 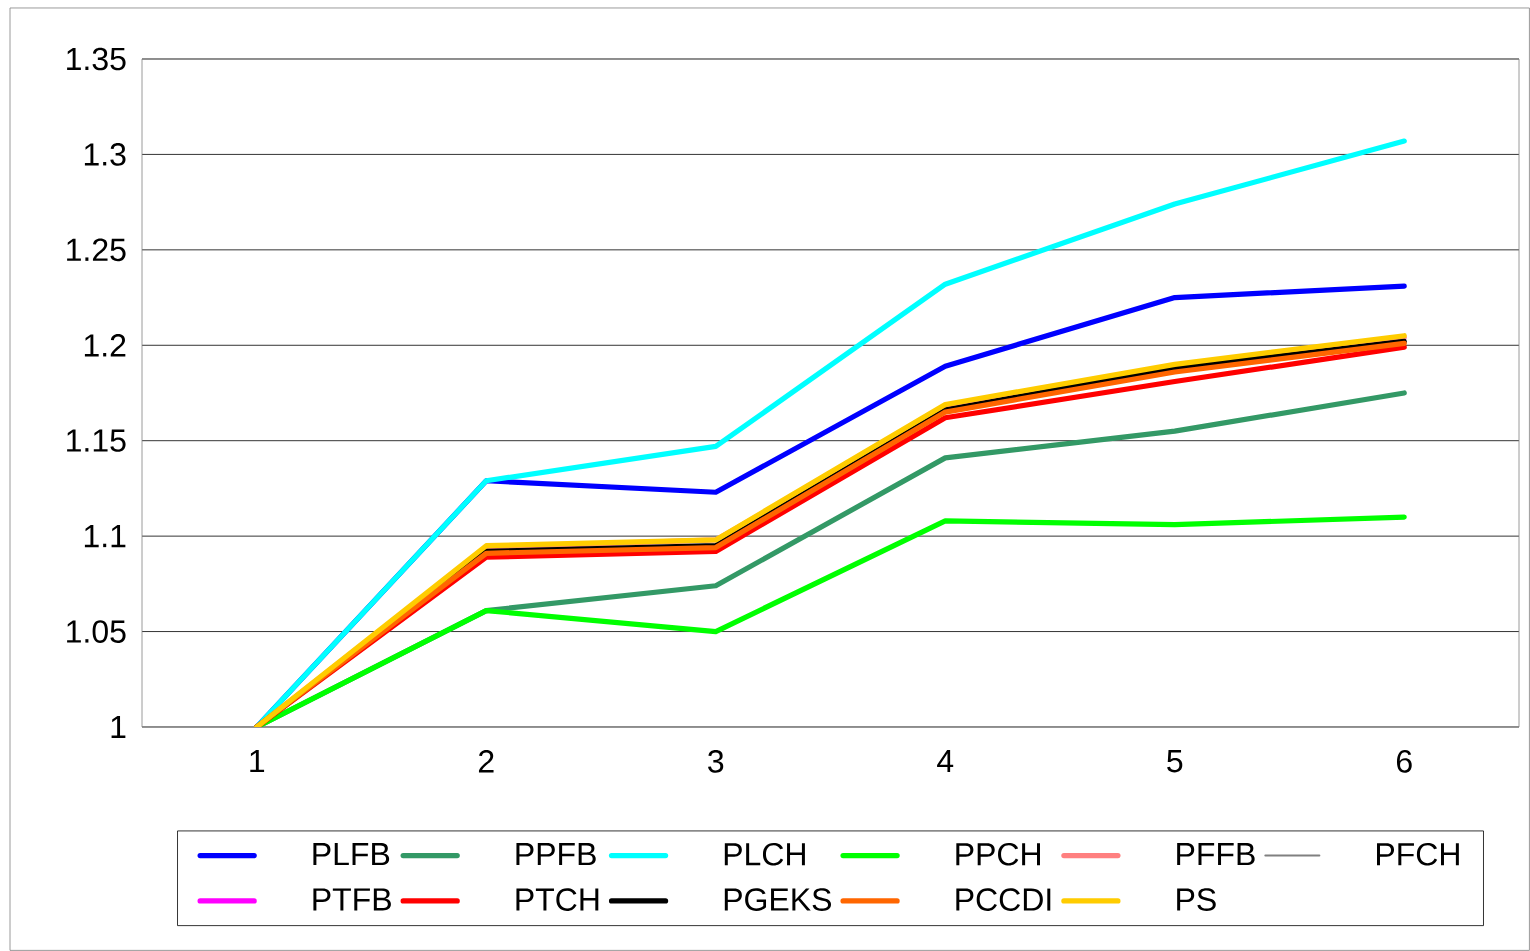 What do you see at coordinates (96, 631) in the screenshot?
I see `y-tick-label: 1.05` at bounding box center [96, 631].